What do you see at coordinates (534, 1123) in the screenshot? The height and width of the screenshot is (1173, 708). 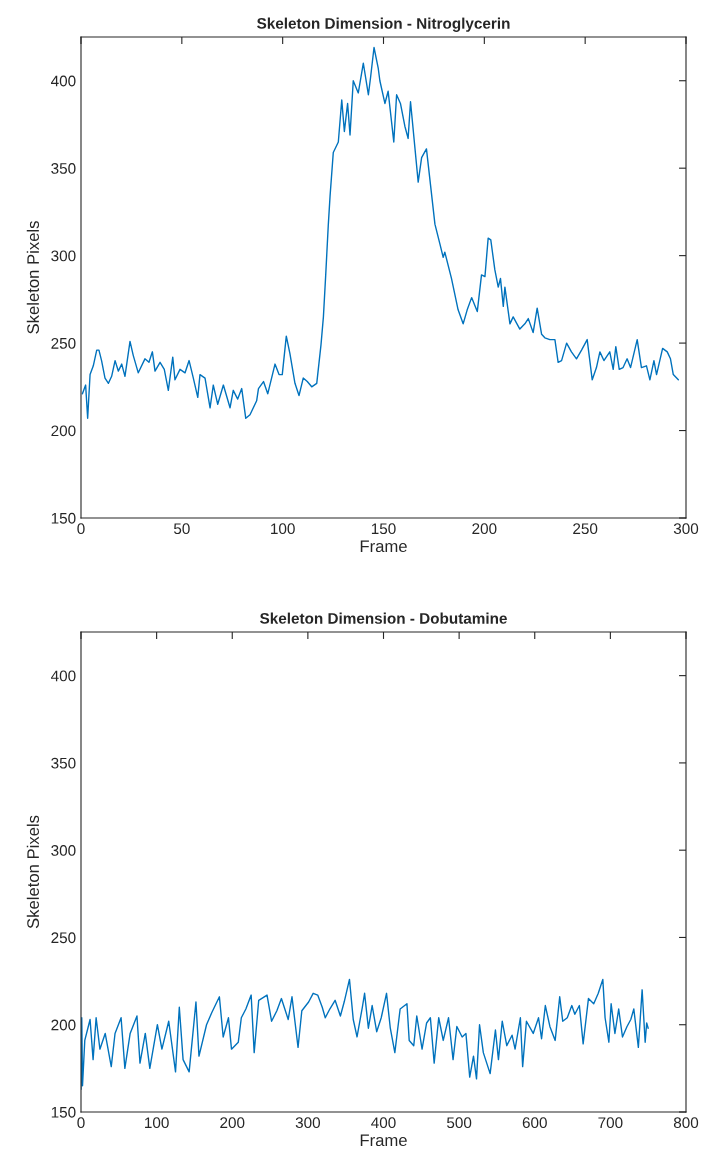 I see `x-tick-label: 600` at bounding box center [534, 1123].